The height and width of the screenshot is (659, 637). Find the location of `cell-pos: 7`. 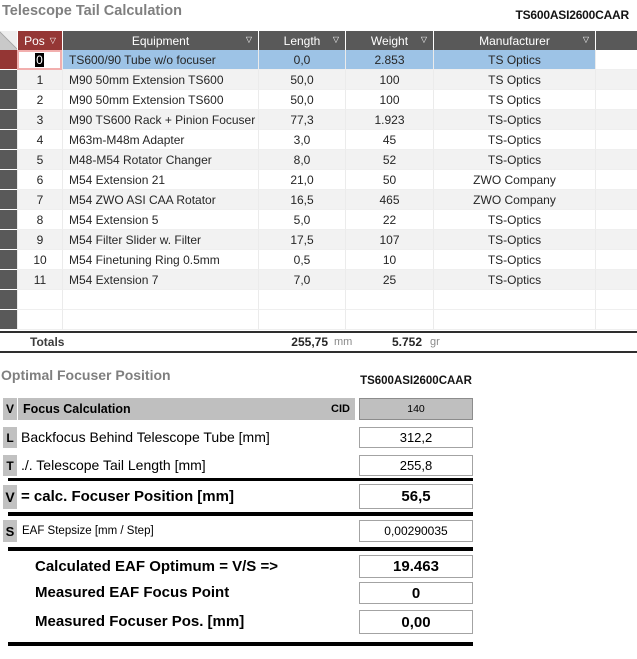

cell-pos: 7 is located at coordinates (39, 200).